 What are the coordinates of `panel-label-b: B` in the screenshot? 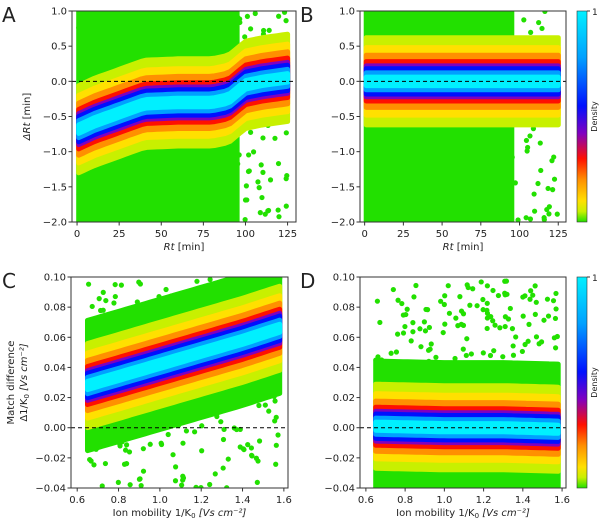 It's located at (307, 15).